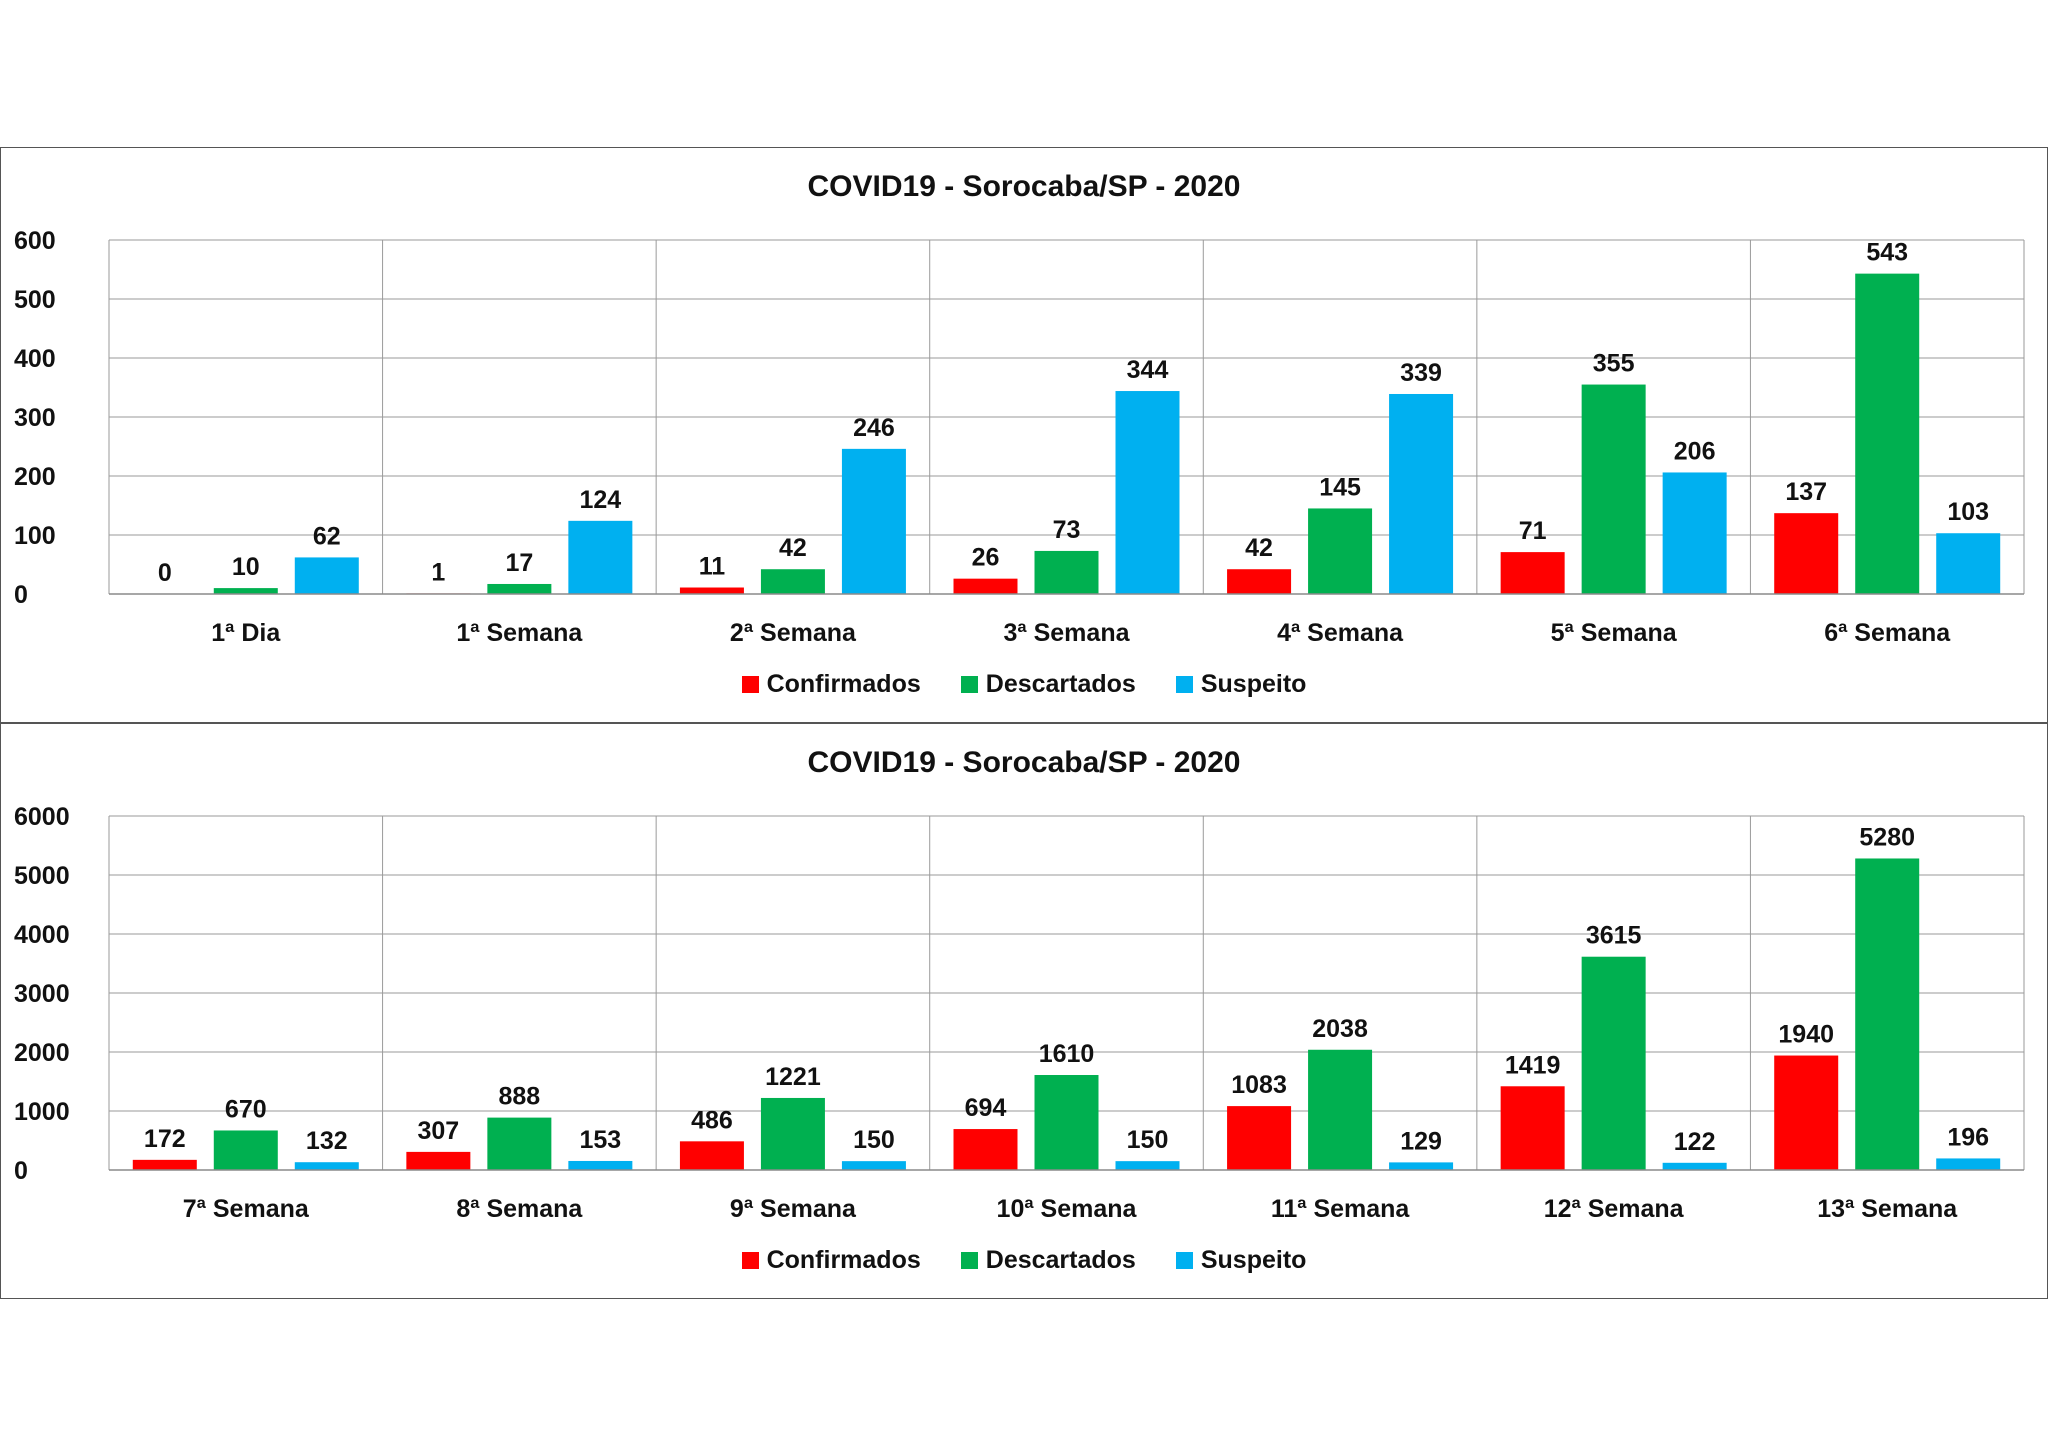  What do you see at coordinates (42, 817) in the screenshot?
I see `y-tick-label: 6000` at bounding box center [42, 817].